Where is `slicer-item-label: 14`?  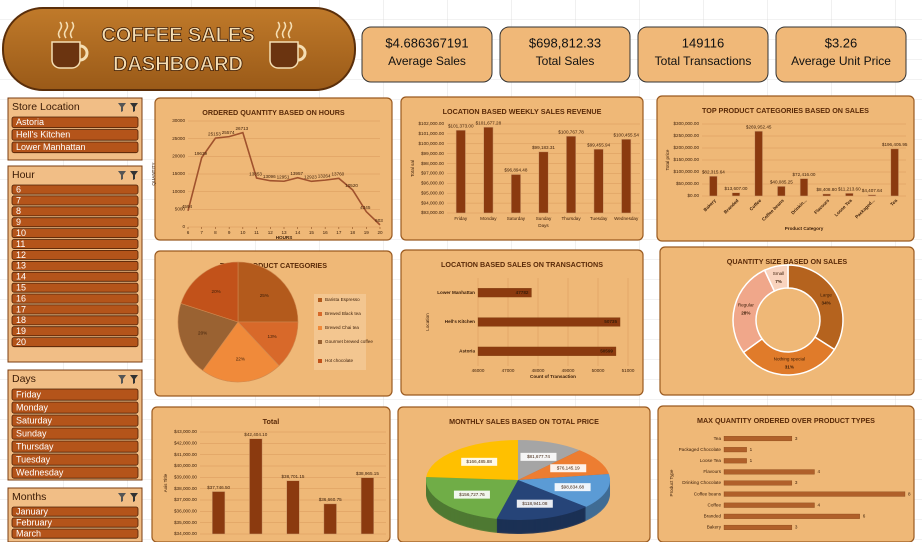 slicer-item-label: 14 is located at coordinates (21, 277).